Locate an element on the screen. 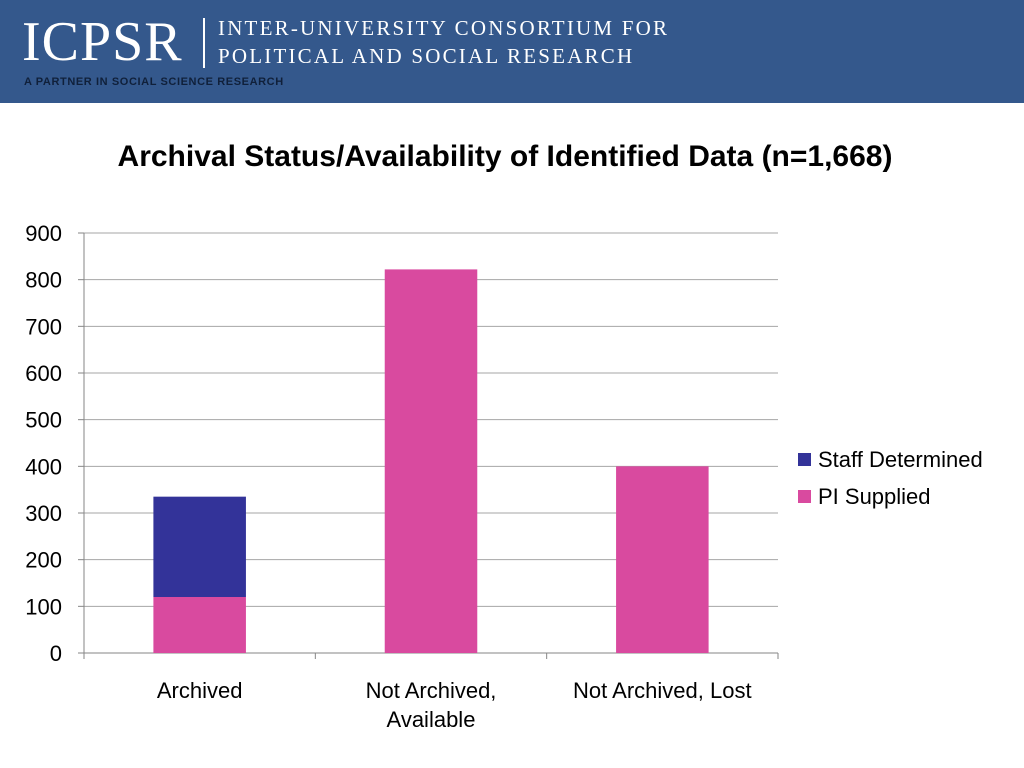 Image resolution: width=1024 pixels, height=768 pixels. y-tick-label: 900 is located at coordinates (43, 233).